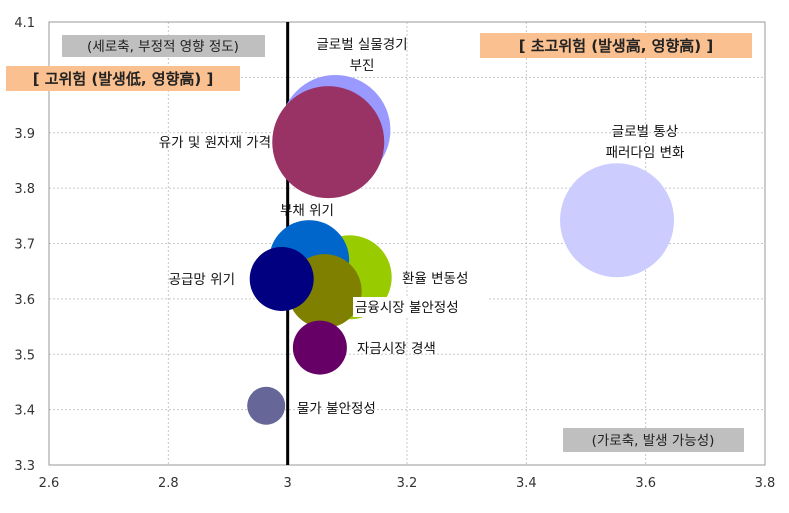 This screenshot has width=789, height=513. I want to click on xlabel-box, so click(653, 440).